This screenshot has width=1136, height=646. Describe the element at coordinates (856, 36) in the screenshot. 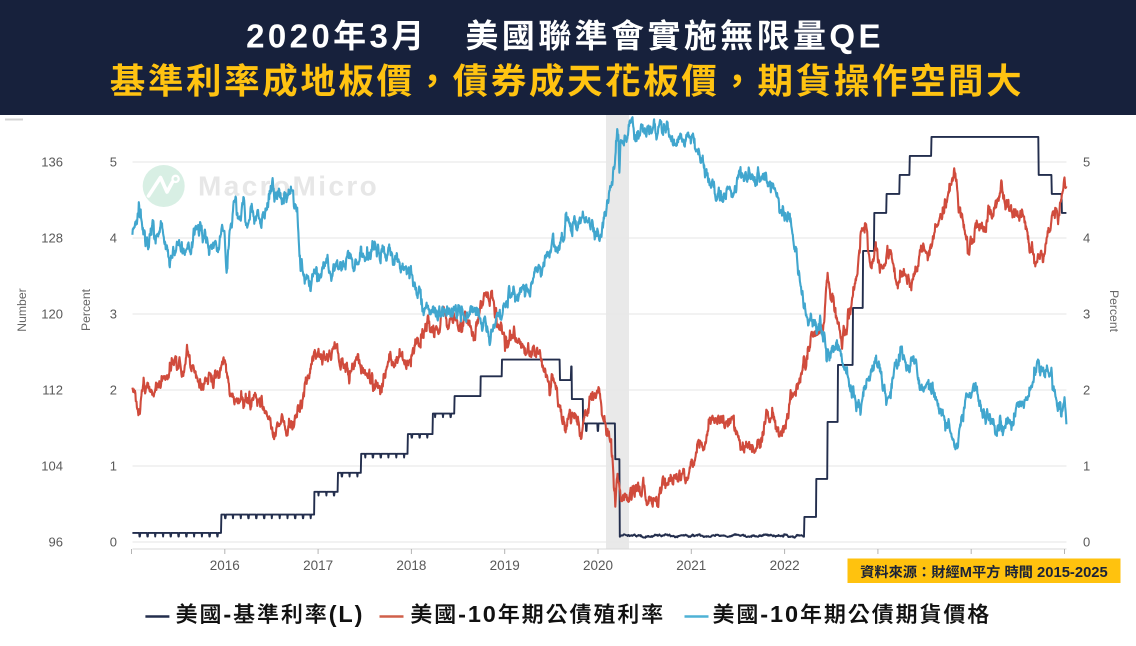

I see `svg-text: QE` at that location.